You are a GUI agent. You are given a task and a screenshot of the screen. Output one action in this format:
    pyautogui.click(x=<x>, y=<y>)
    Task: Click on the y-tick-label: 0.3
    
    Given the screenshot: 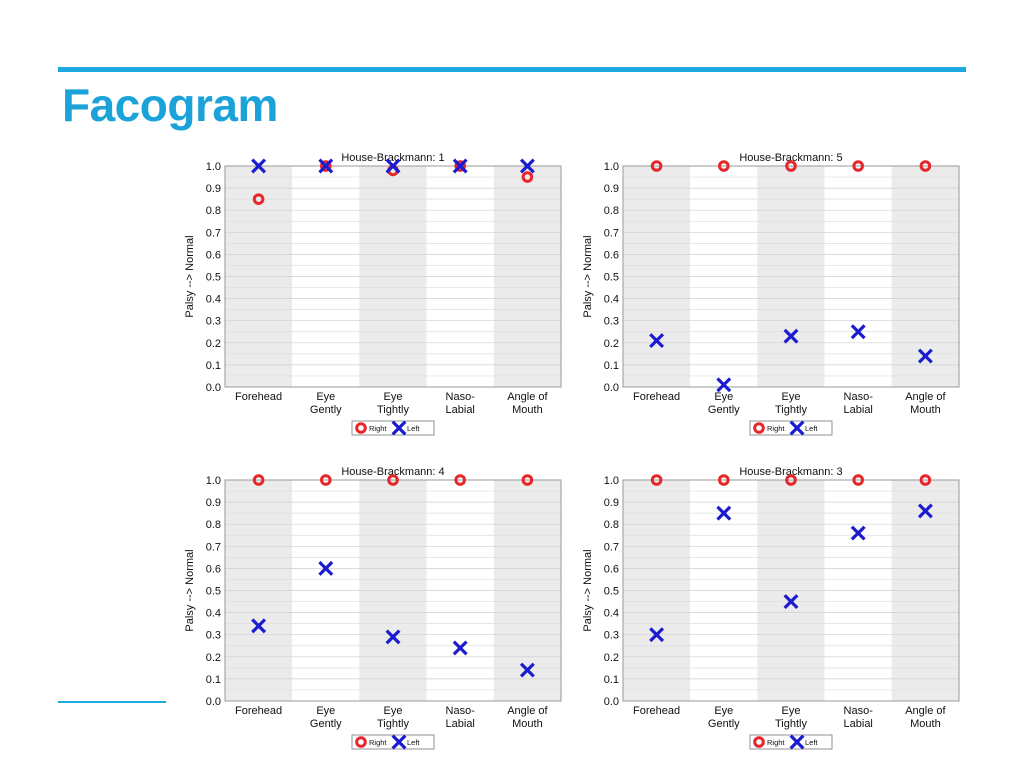 What is the action you would take?
    pyautogui.click(x=611, y=636)
    